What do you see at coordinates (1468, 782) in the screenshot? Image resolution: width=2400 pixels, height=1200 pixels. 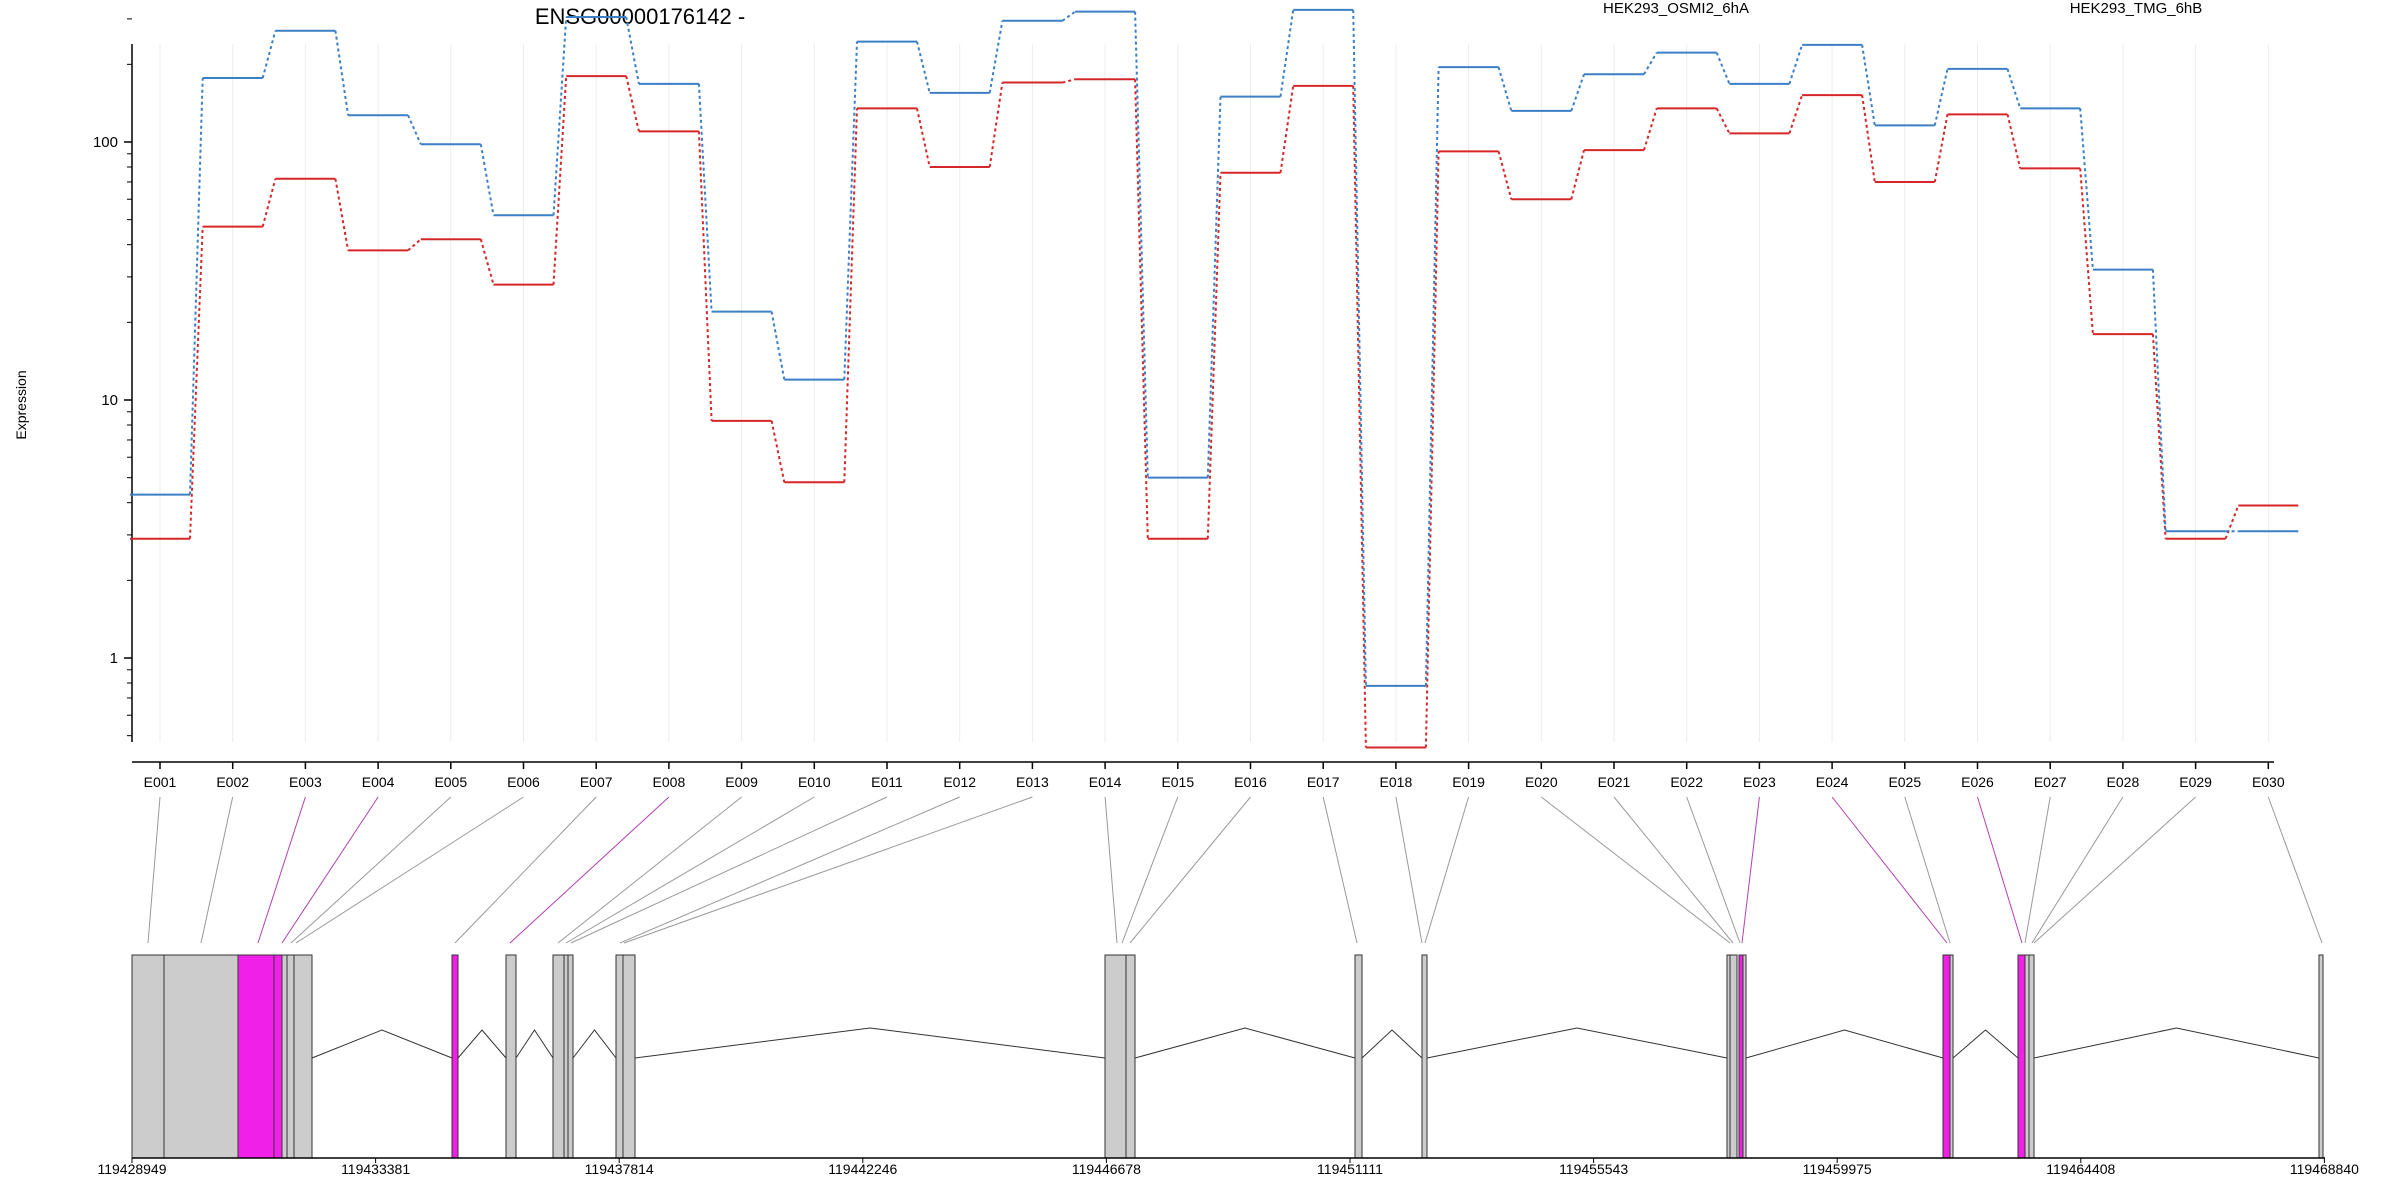 I see `x-tick-label-e019: E019` at bounding box center [1468, 782].